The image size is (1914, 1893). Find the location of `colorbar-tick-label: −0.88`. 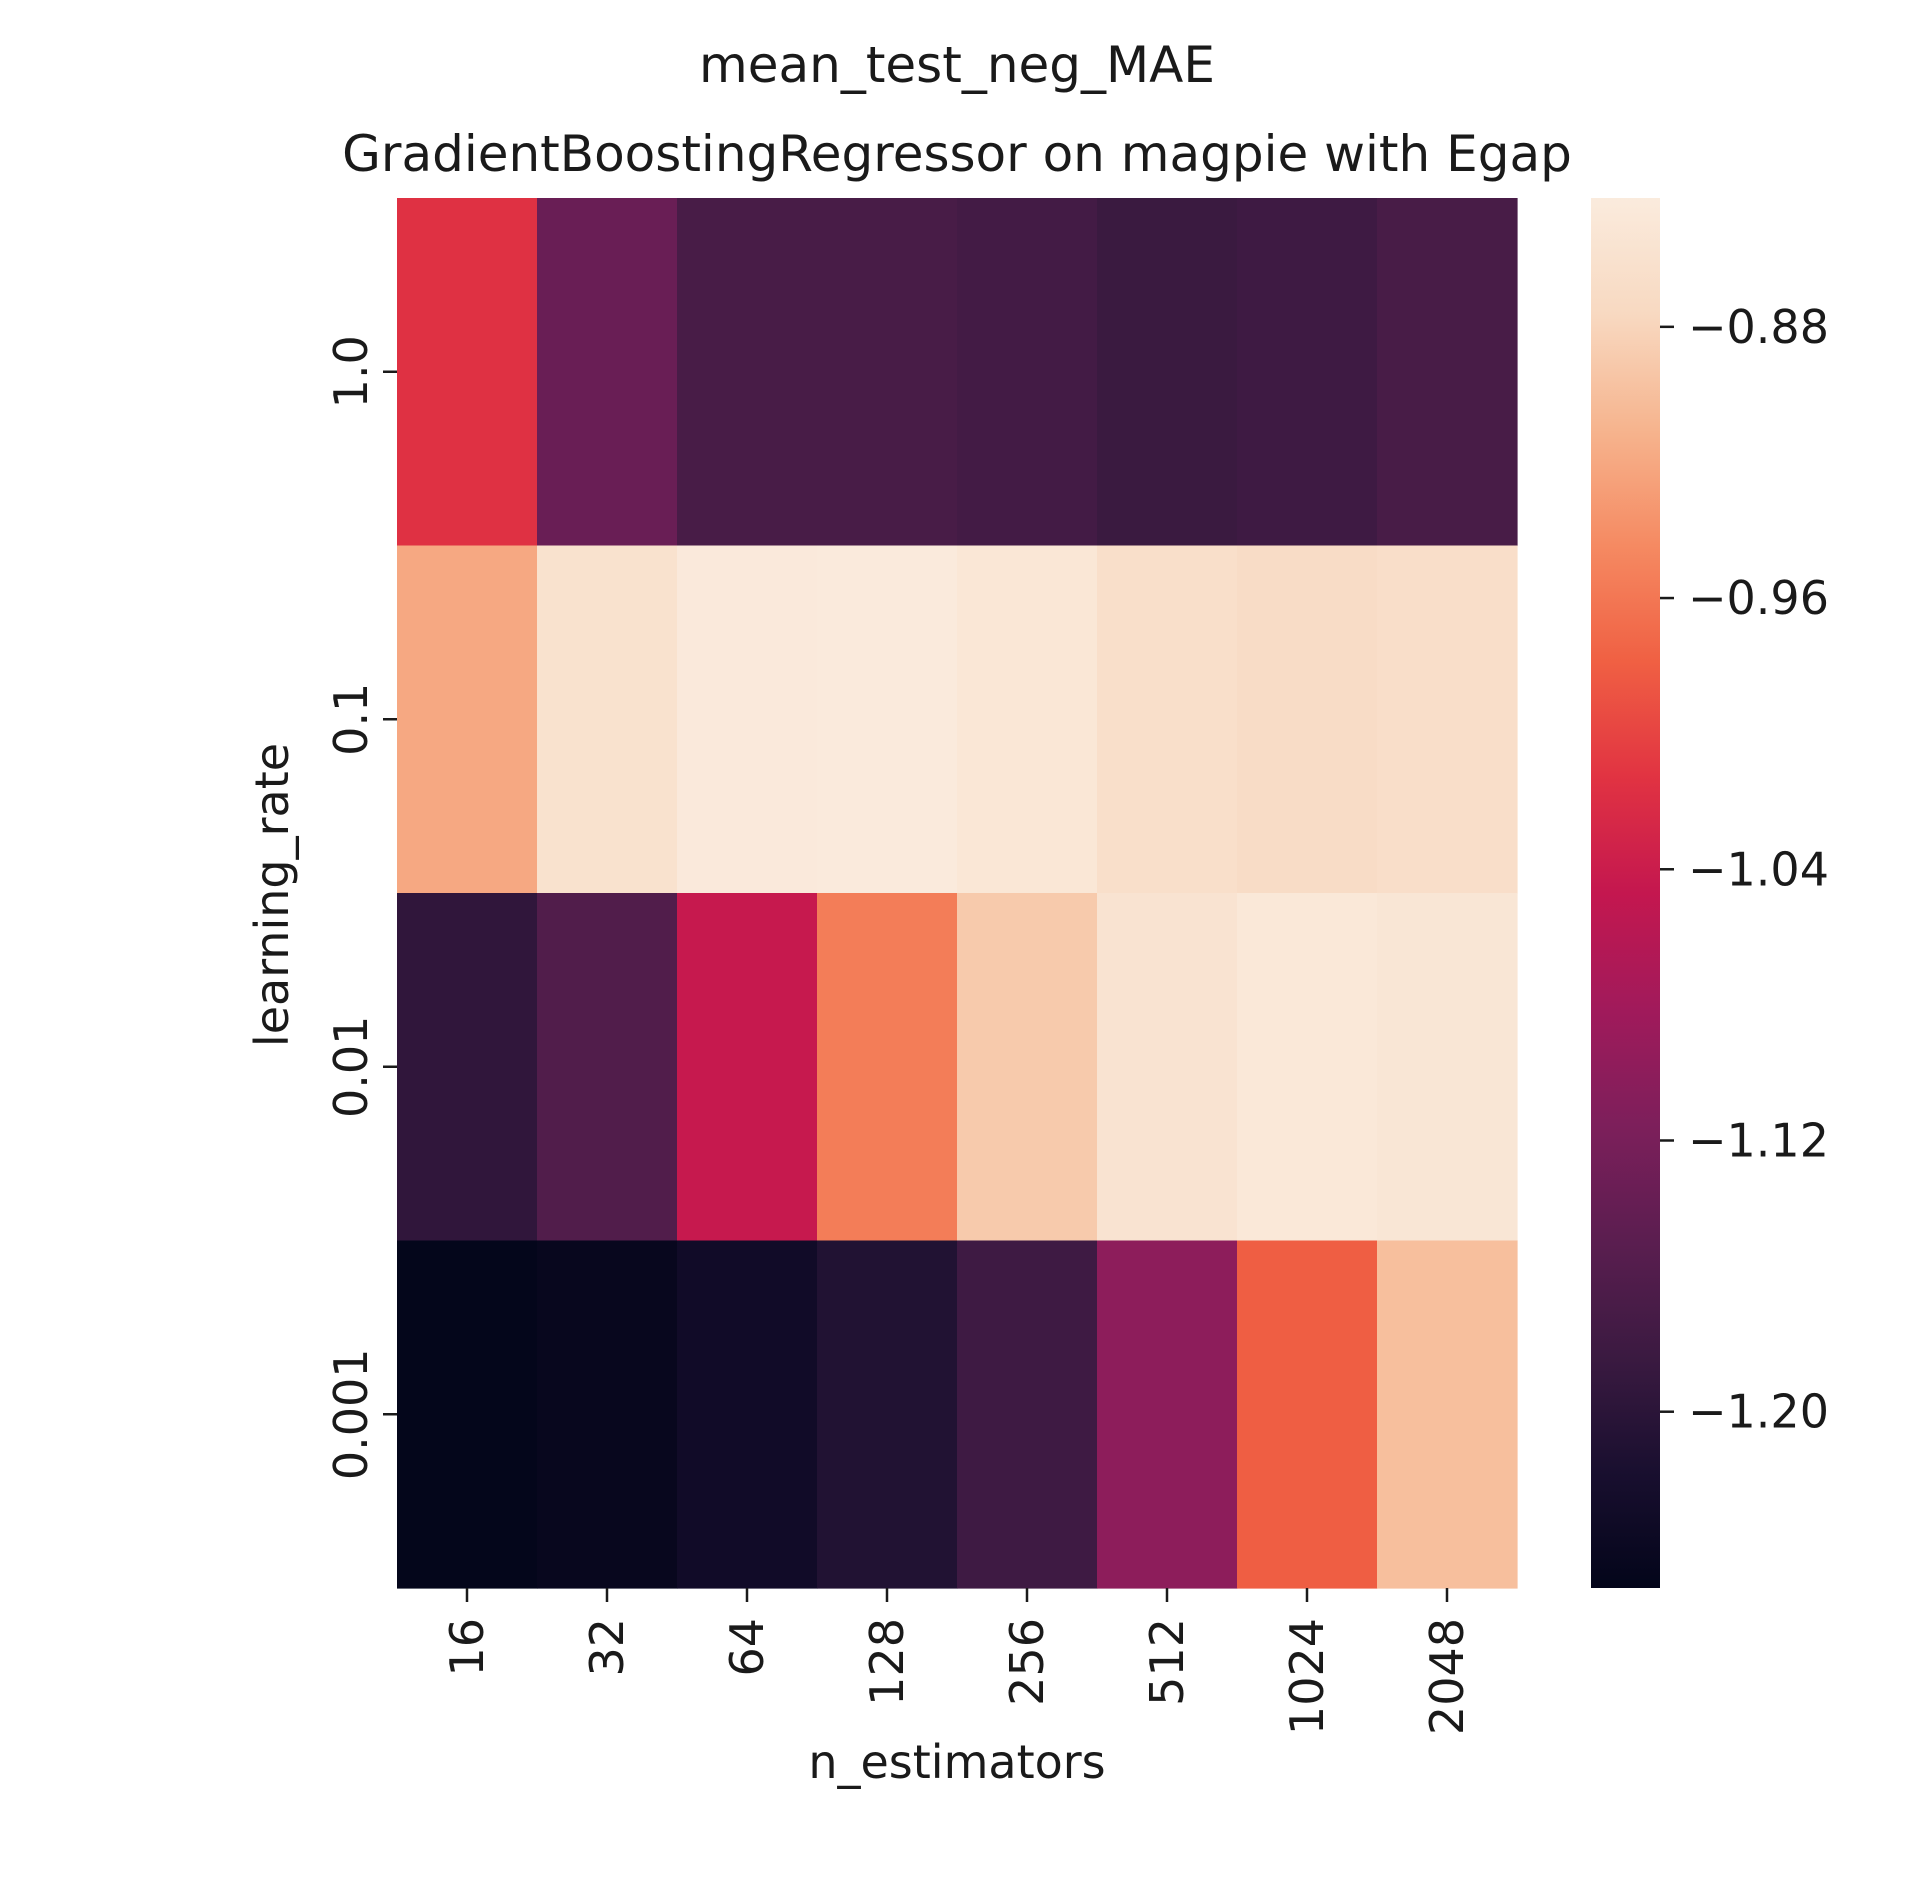

colorbar-tick-label: −0.88 is located at coordinates (1758, 327).